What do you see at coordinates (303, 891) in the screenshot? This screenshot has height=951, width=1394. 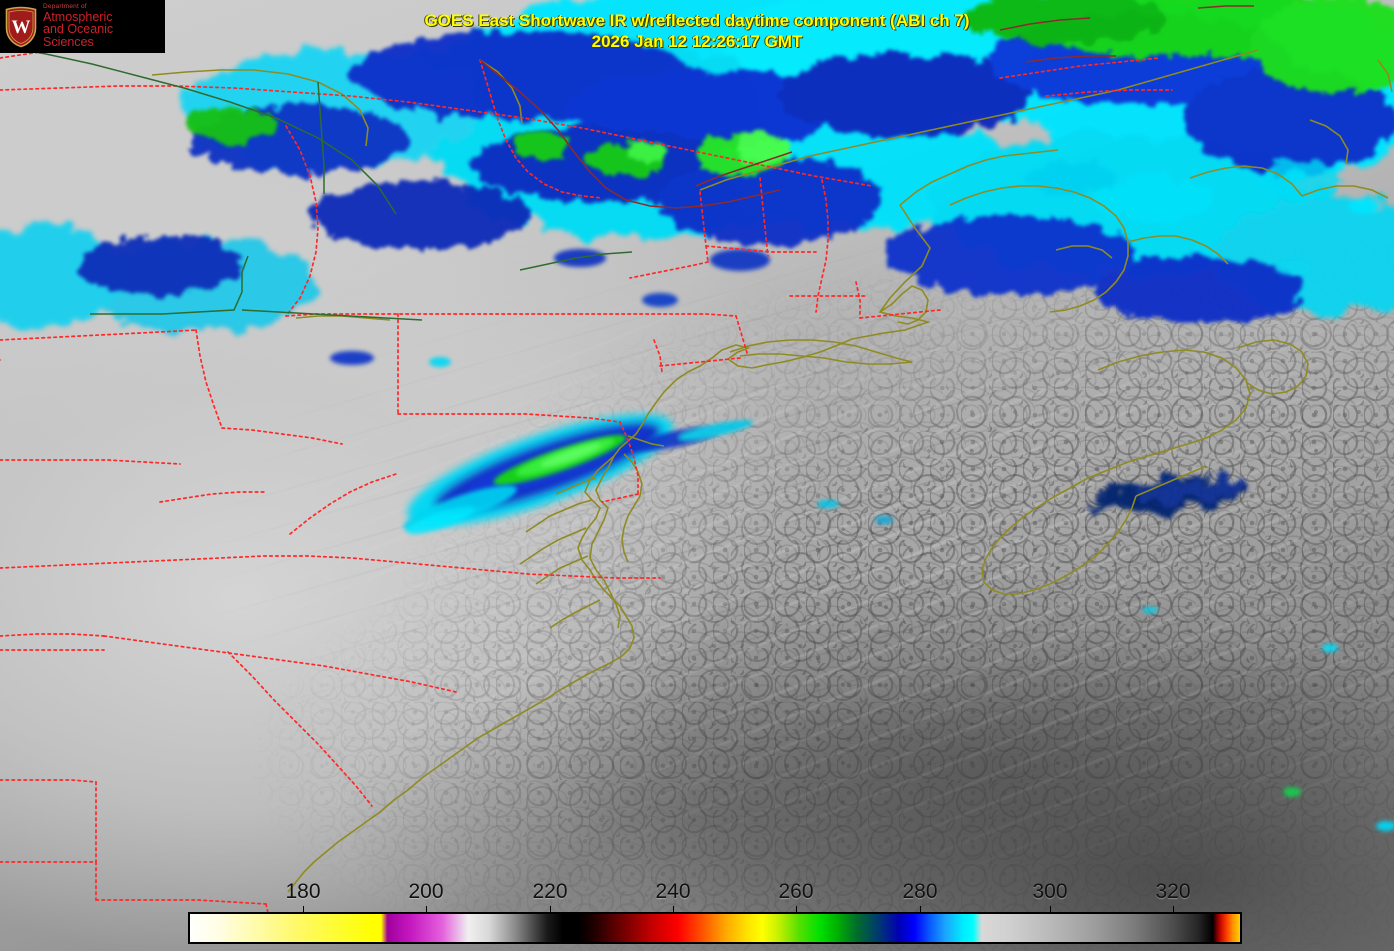 I see `colorbar-label-180: 180` at bounding box center [303, 891].